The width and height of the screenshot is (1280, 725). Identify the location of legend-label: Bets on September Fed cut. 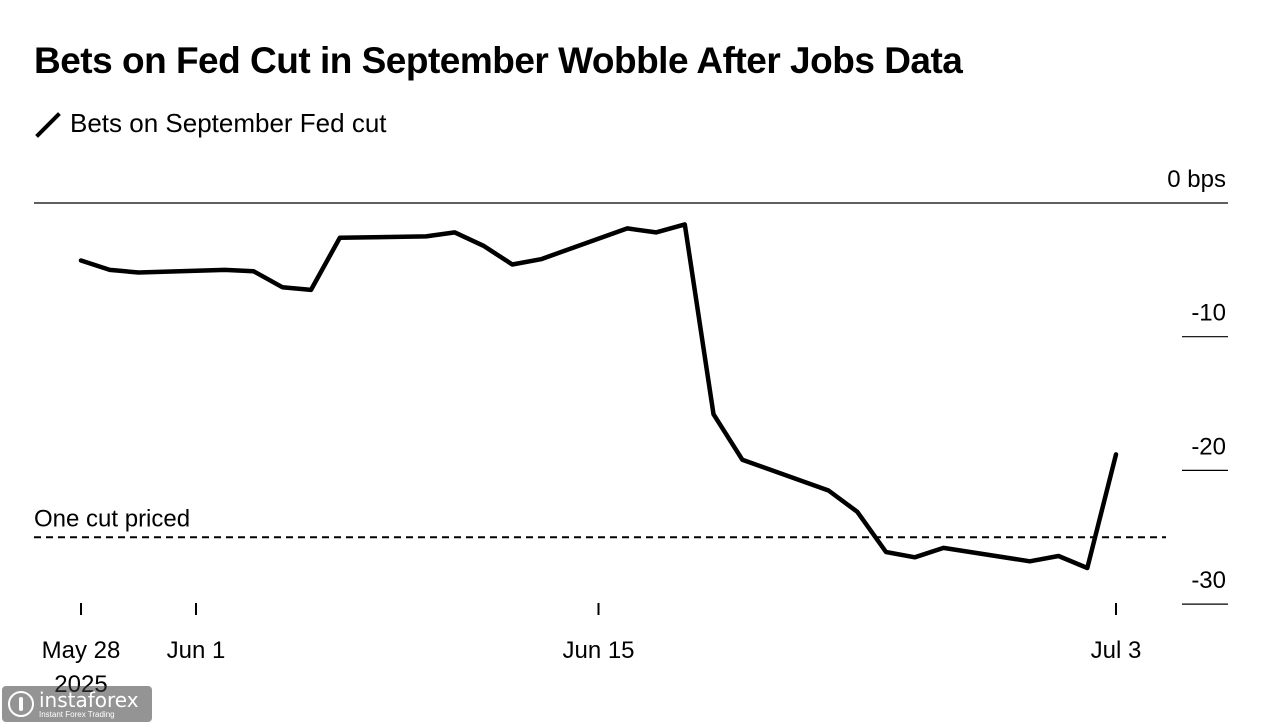
(228, 123).